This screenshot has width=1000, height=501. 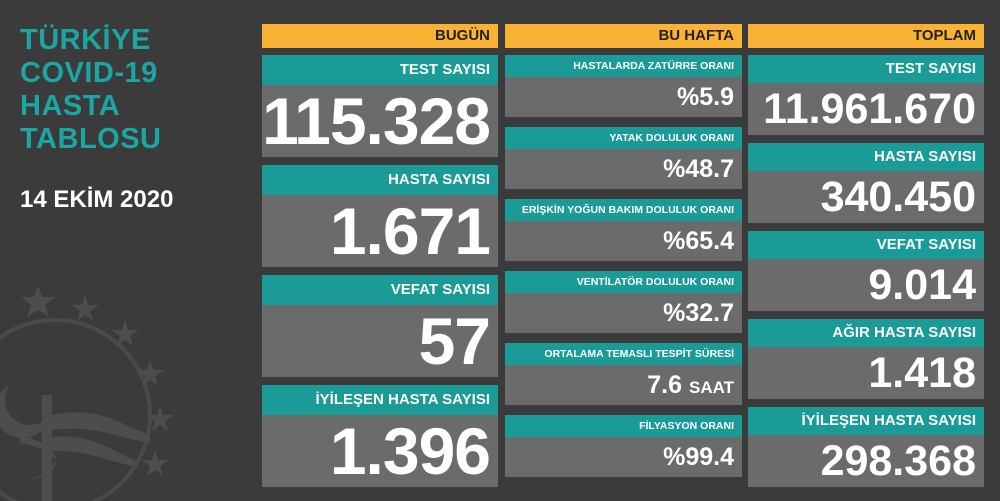 What do you see at coordinates (623, 66) in the screenshot?
I see `card-label: HASTALARDA ZATÜRRE ORANI` at bounding box center [623, 66].